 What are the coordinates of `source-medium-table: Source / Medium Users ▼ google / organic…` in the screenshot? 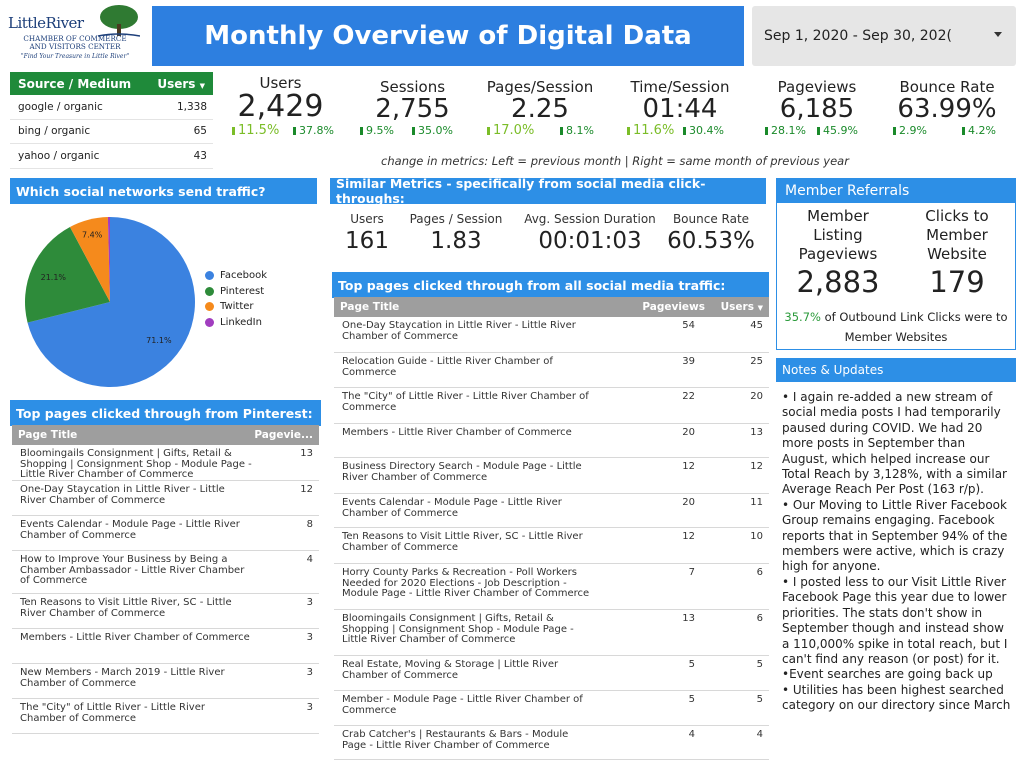 It's located at (111, 120).